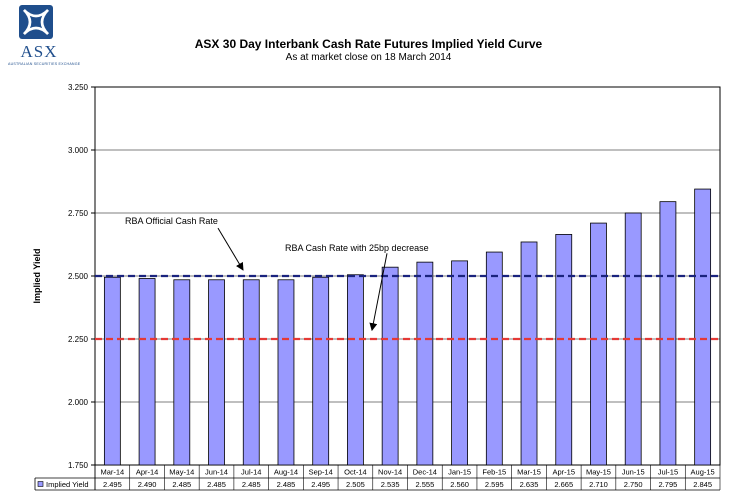 Image resolution: width=737 pixels, height=497 pixels. Describe the element at coordinates (78, 150) in the screenshot. I see `y-tick-label: 3.000` at that location.